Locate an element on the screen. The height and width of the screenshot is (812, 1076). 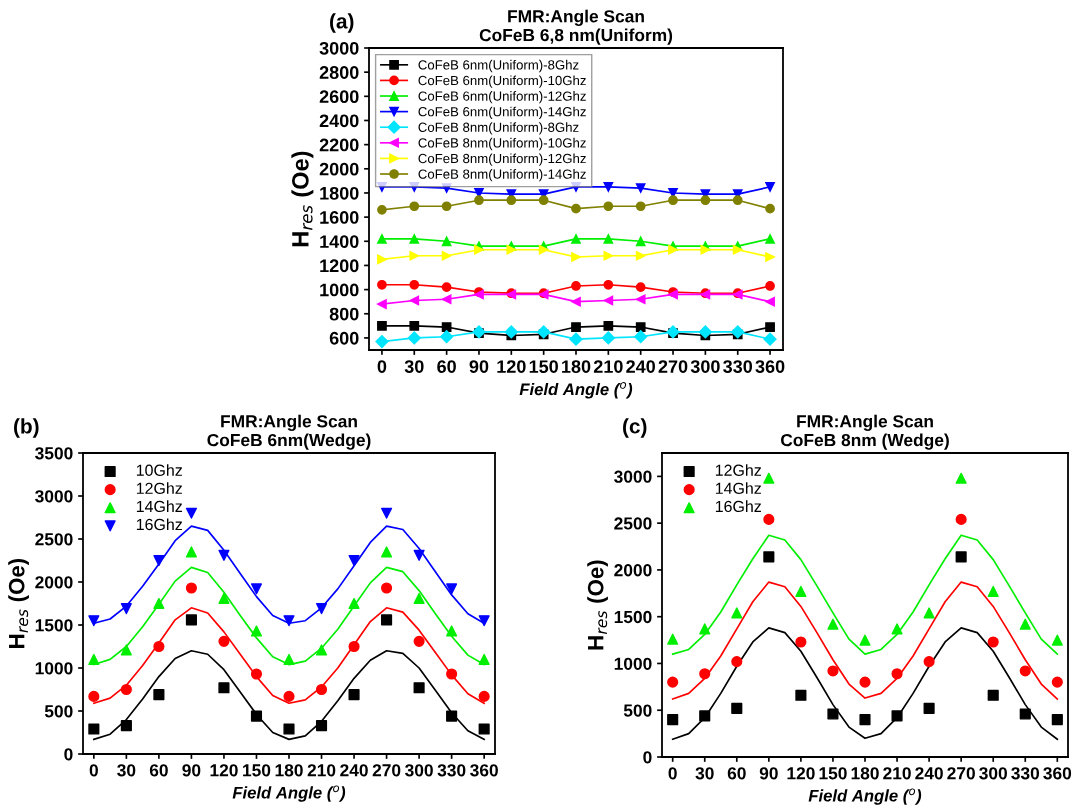
y-tick-label: 3500 is located at coordinates (54, 453).